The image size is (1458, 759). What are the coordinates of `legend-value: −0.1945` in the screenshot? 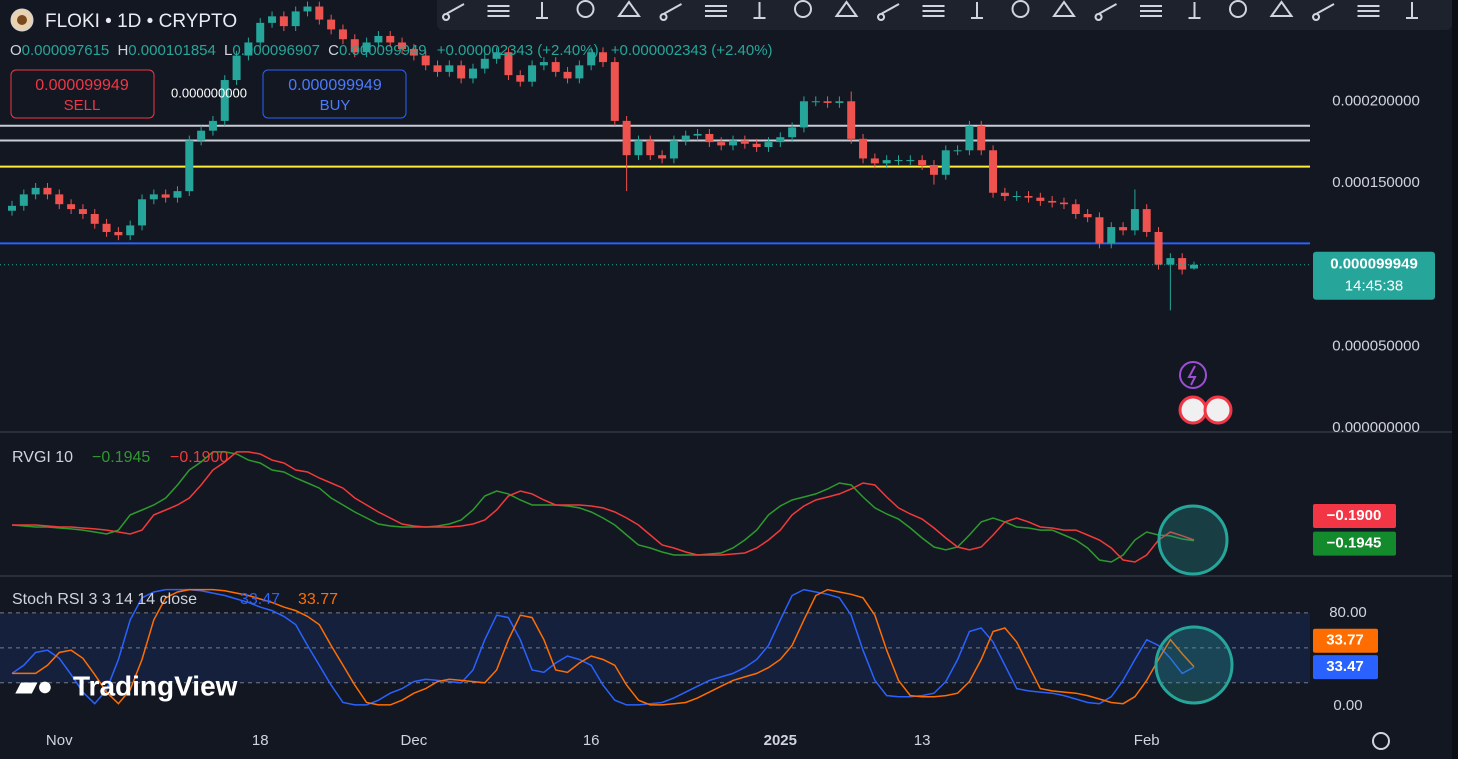 It's located at (121, 457).